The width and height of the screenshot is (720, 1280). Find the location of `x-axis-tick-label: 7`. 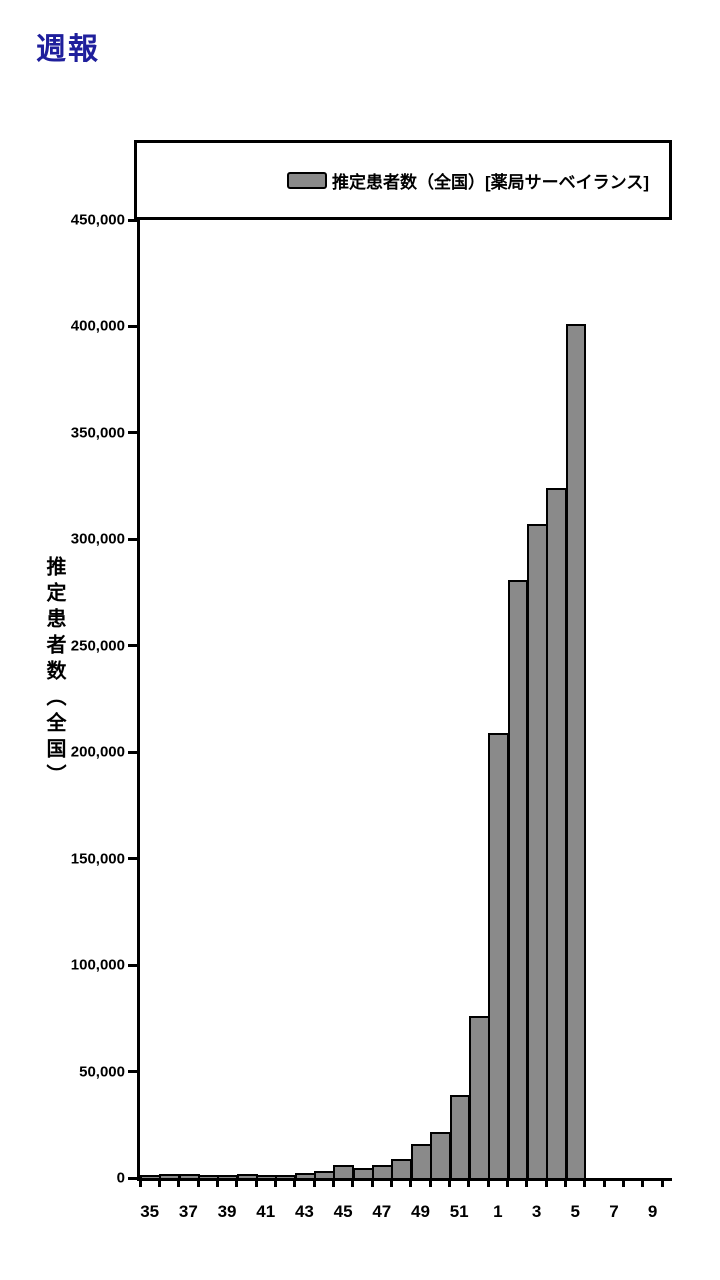

x-axis-tick-label: 7 is located at coordinates (614, 1211).